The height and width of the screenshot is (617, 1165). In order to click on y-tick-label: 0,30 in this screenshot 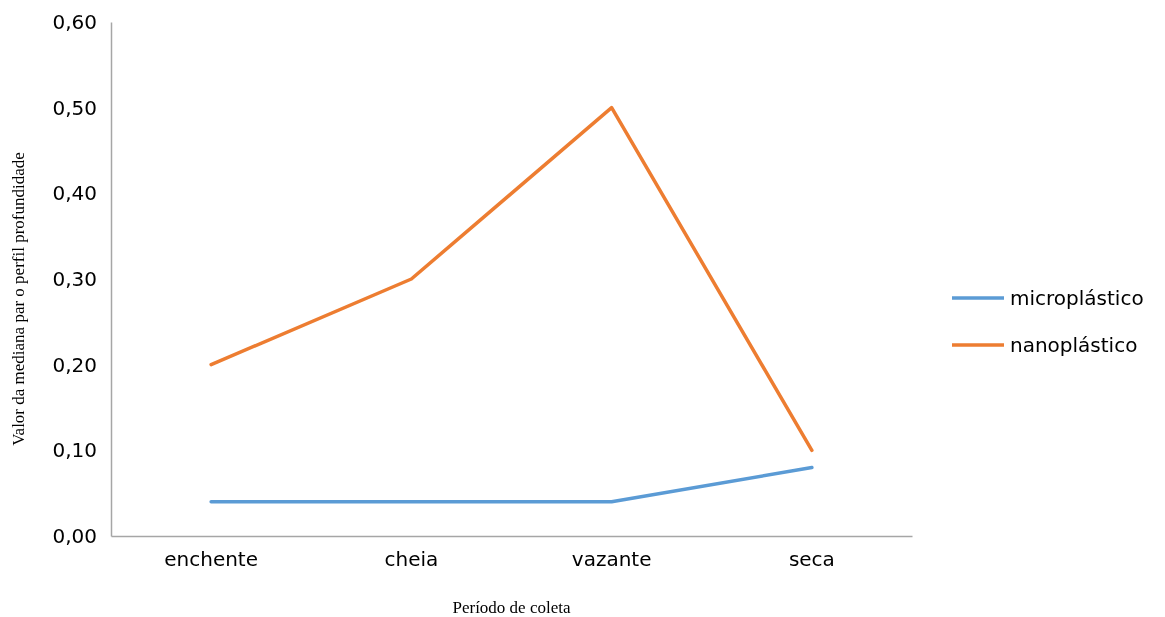, I will do `click(74, 278)`.